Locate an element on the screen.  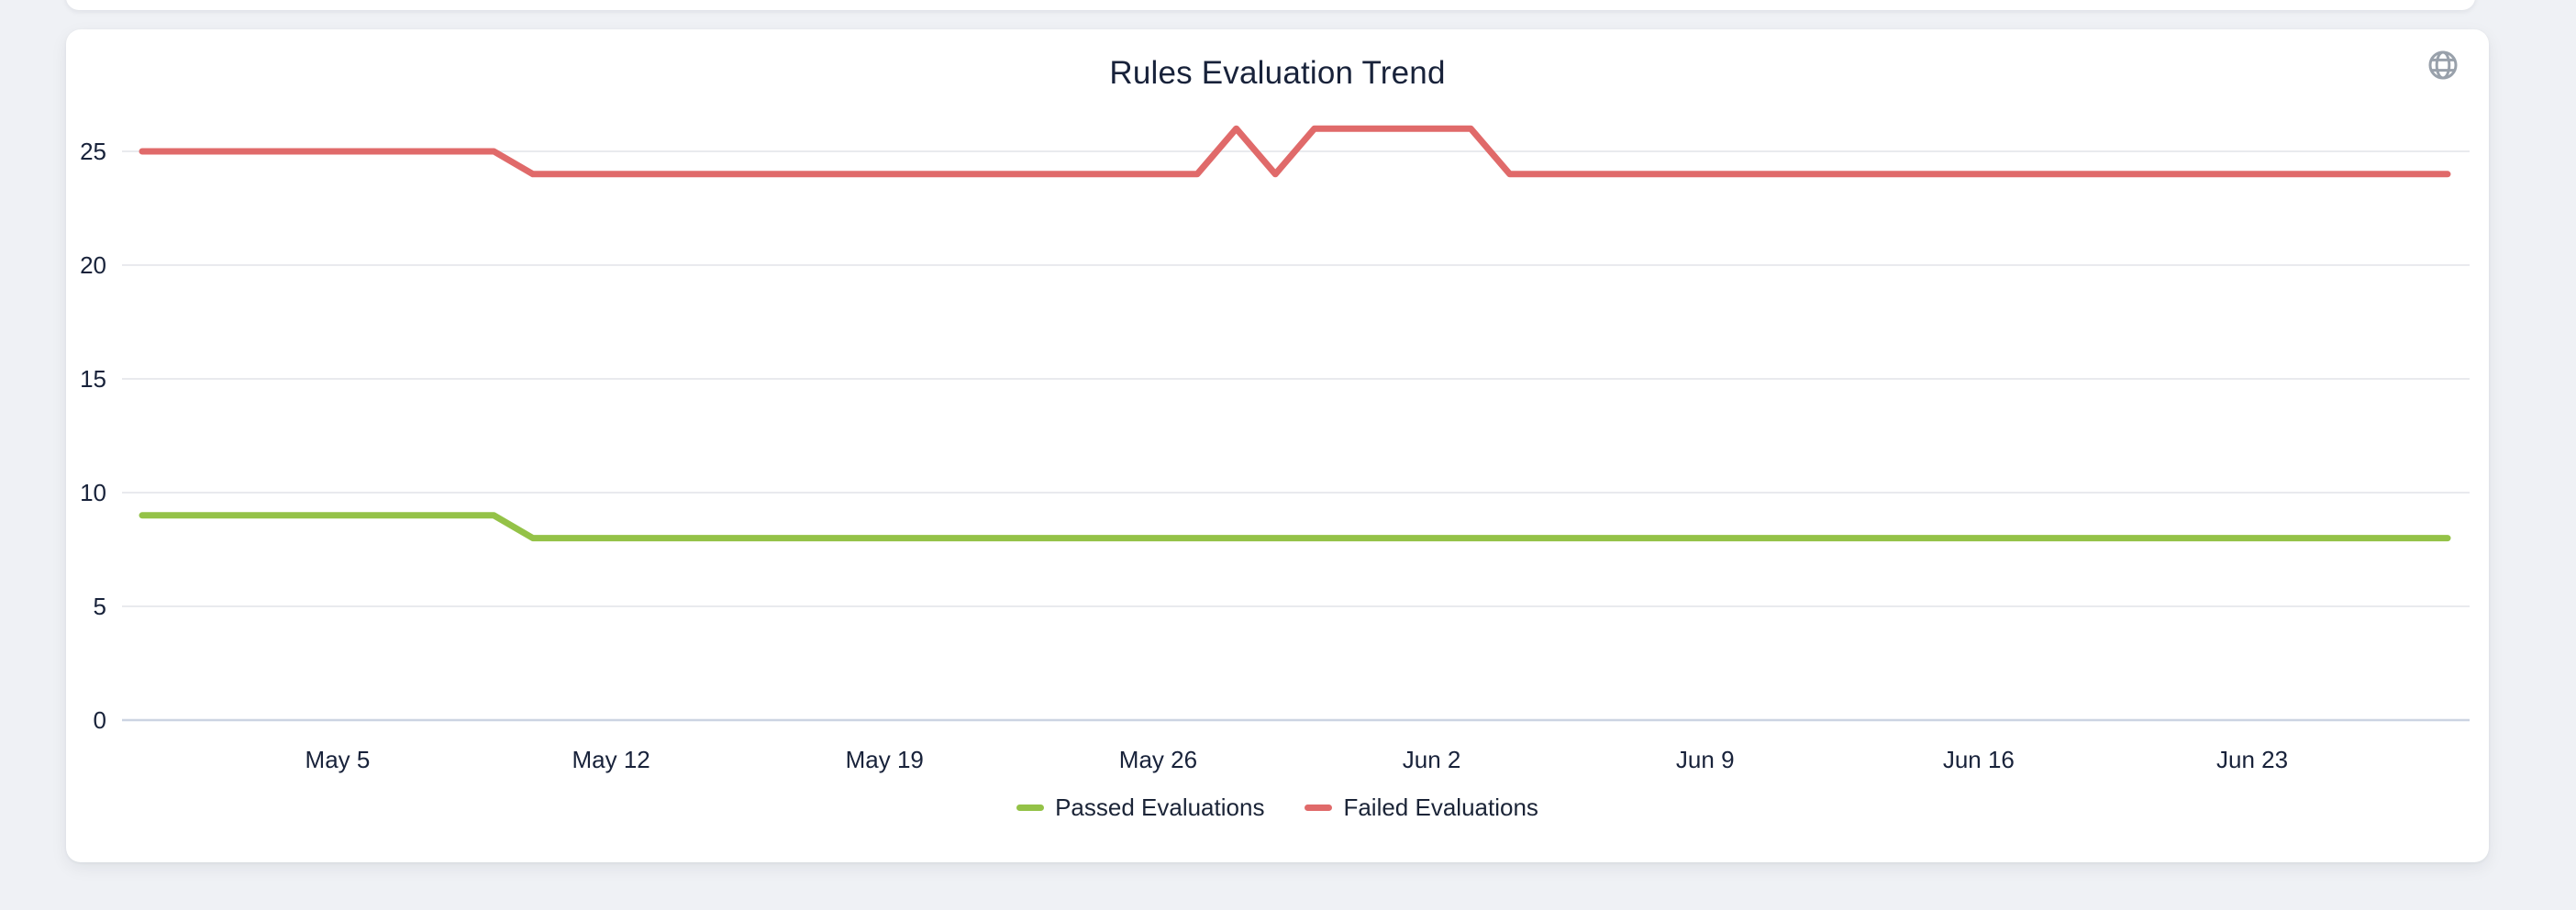
legend-dash-passed is located at coordinates (1030, 808).